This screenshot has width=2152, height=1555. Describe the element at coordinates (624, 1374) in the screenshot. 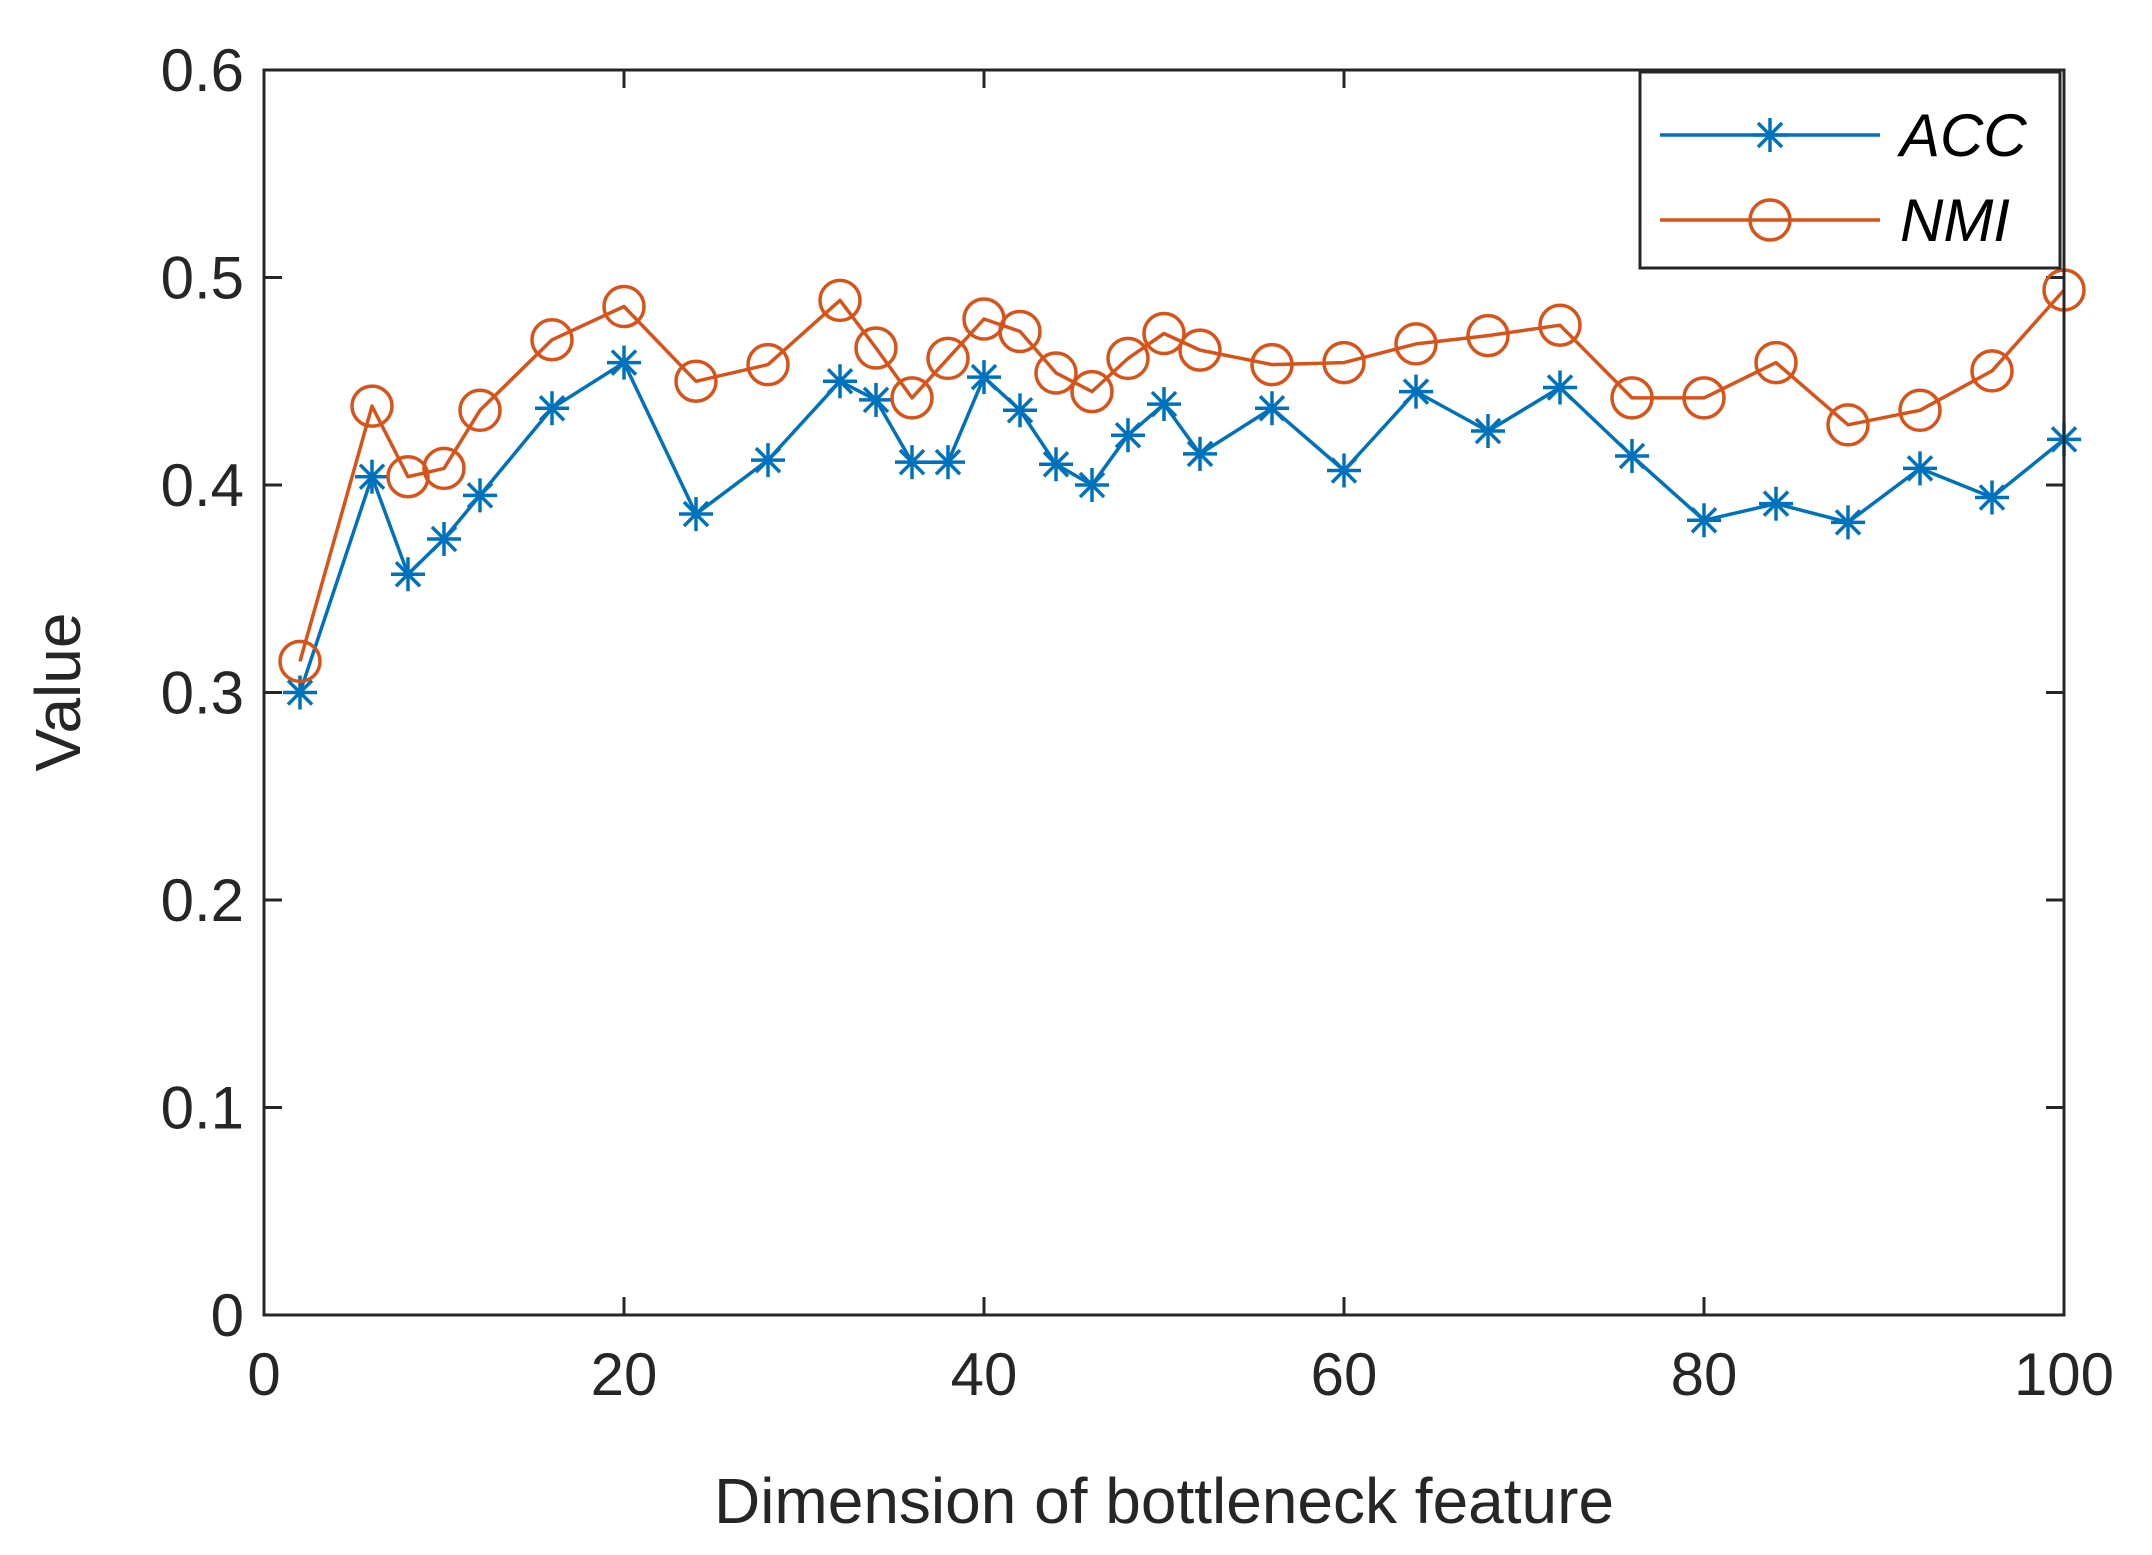

I see `x-tick-label: 20` at that location.